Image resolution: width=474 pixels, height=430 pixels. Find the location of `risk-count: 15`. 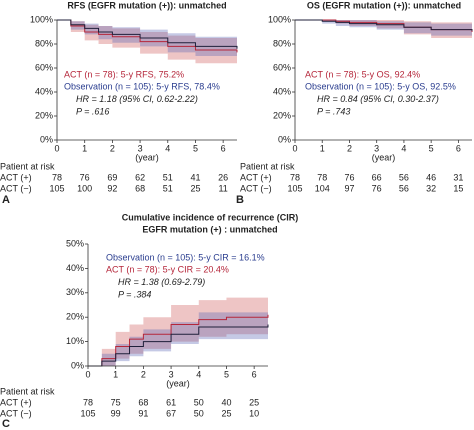

risk-count: 15 is located at coordinates (458, 188).